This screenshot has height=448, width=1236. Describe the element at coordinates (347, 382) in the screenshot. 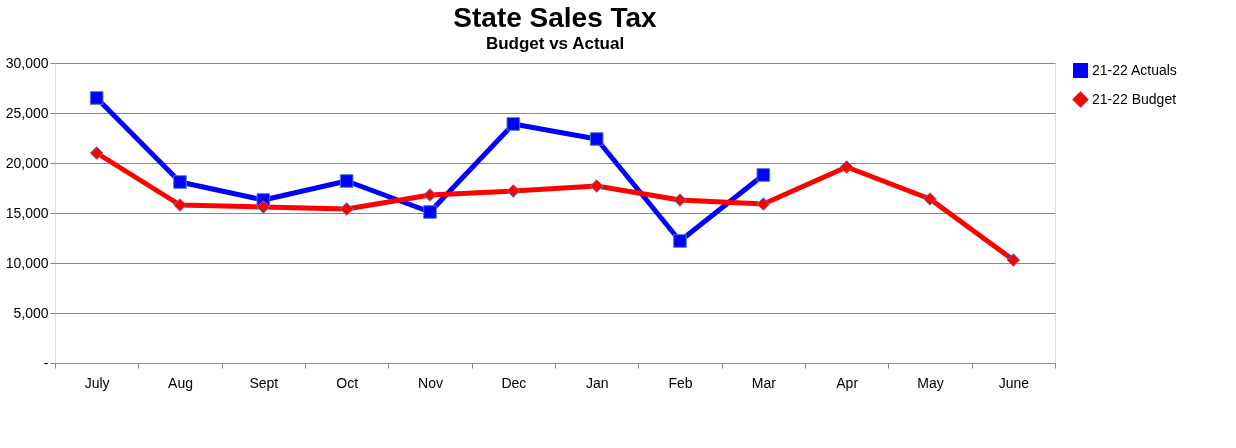

I see `x-tick-label: Oct` at that location.